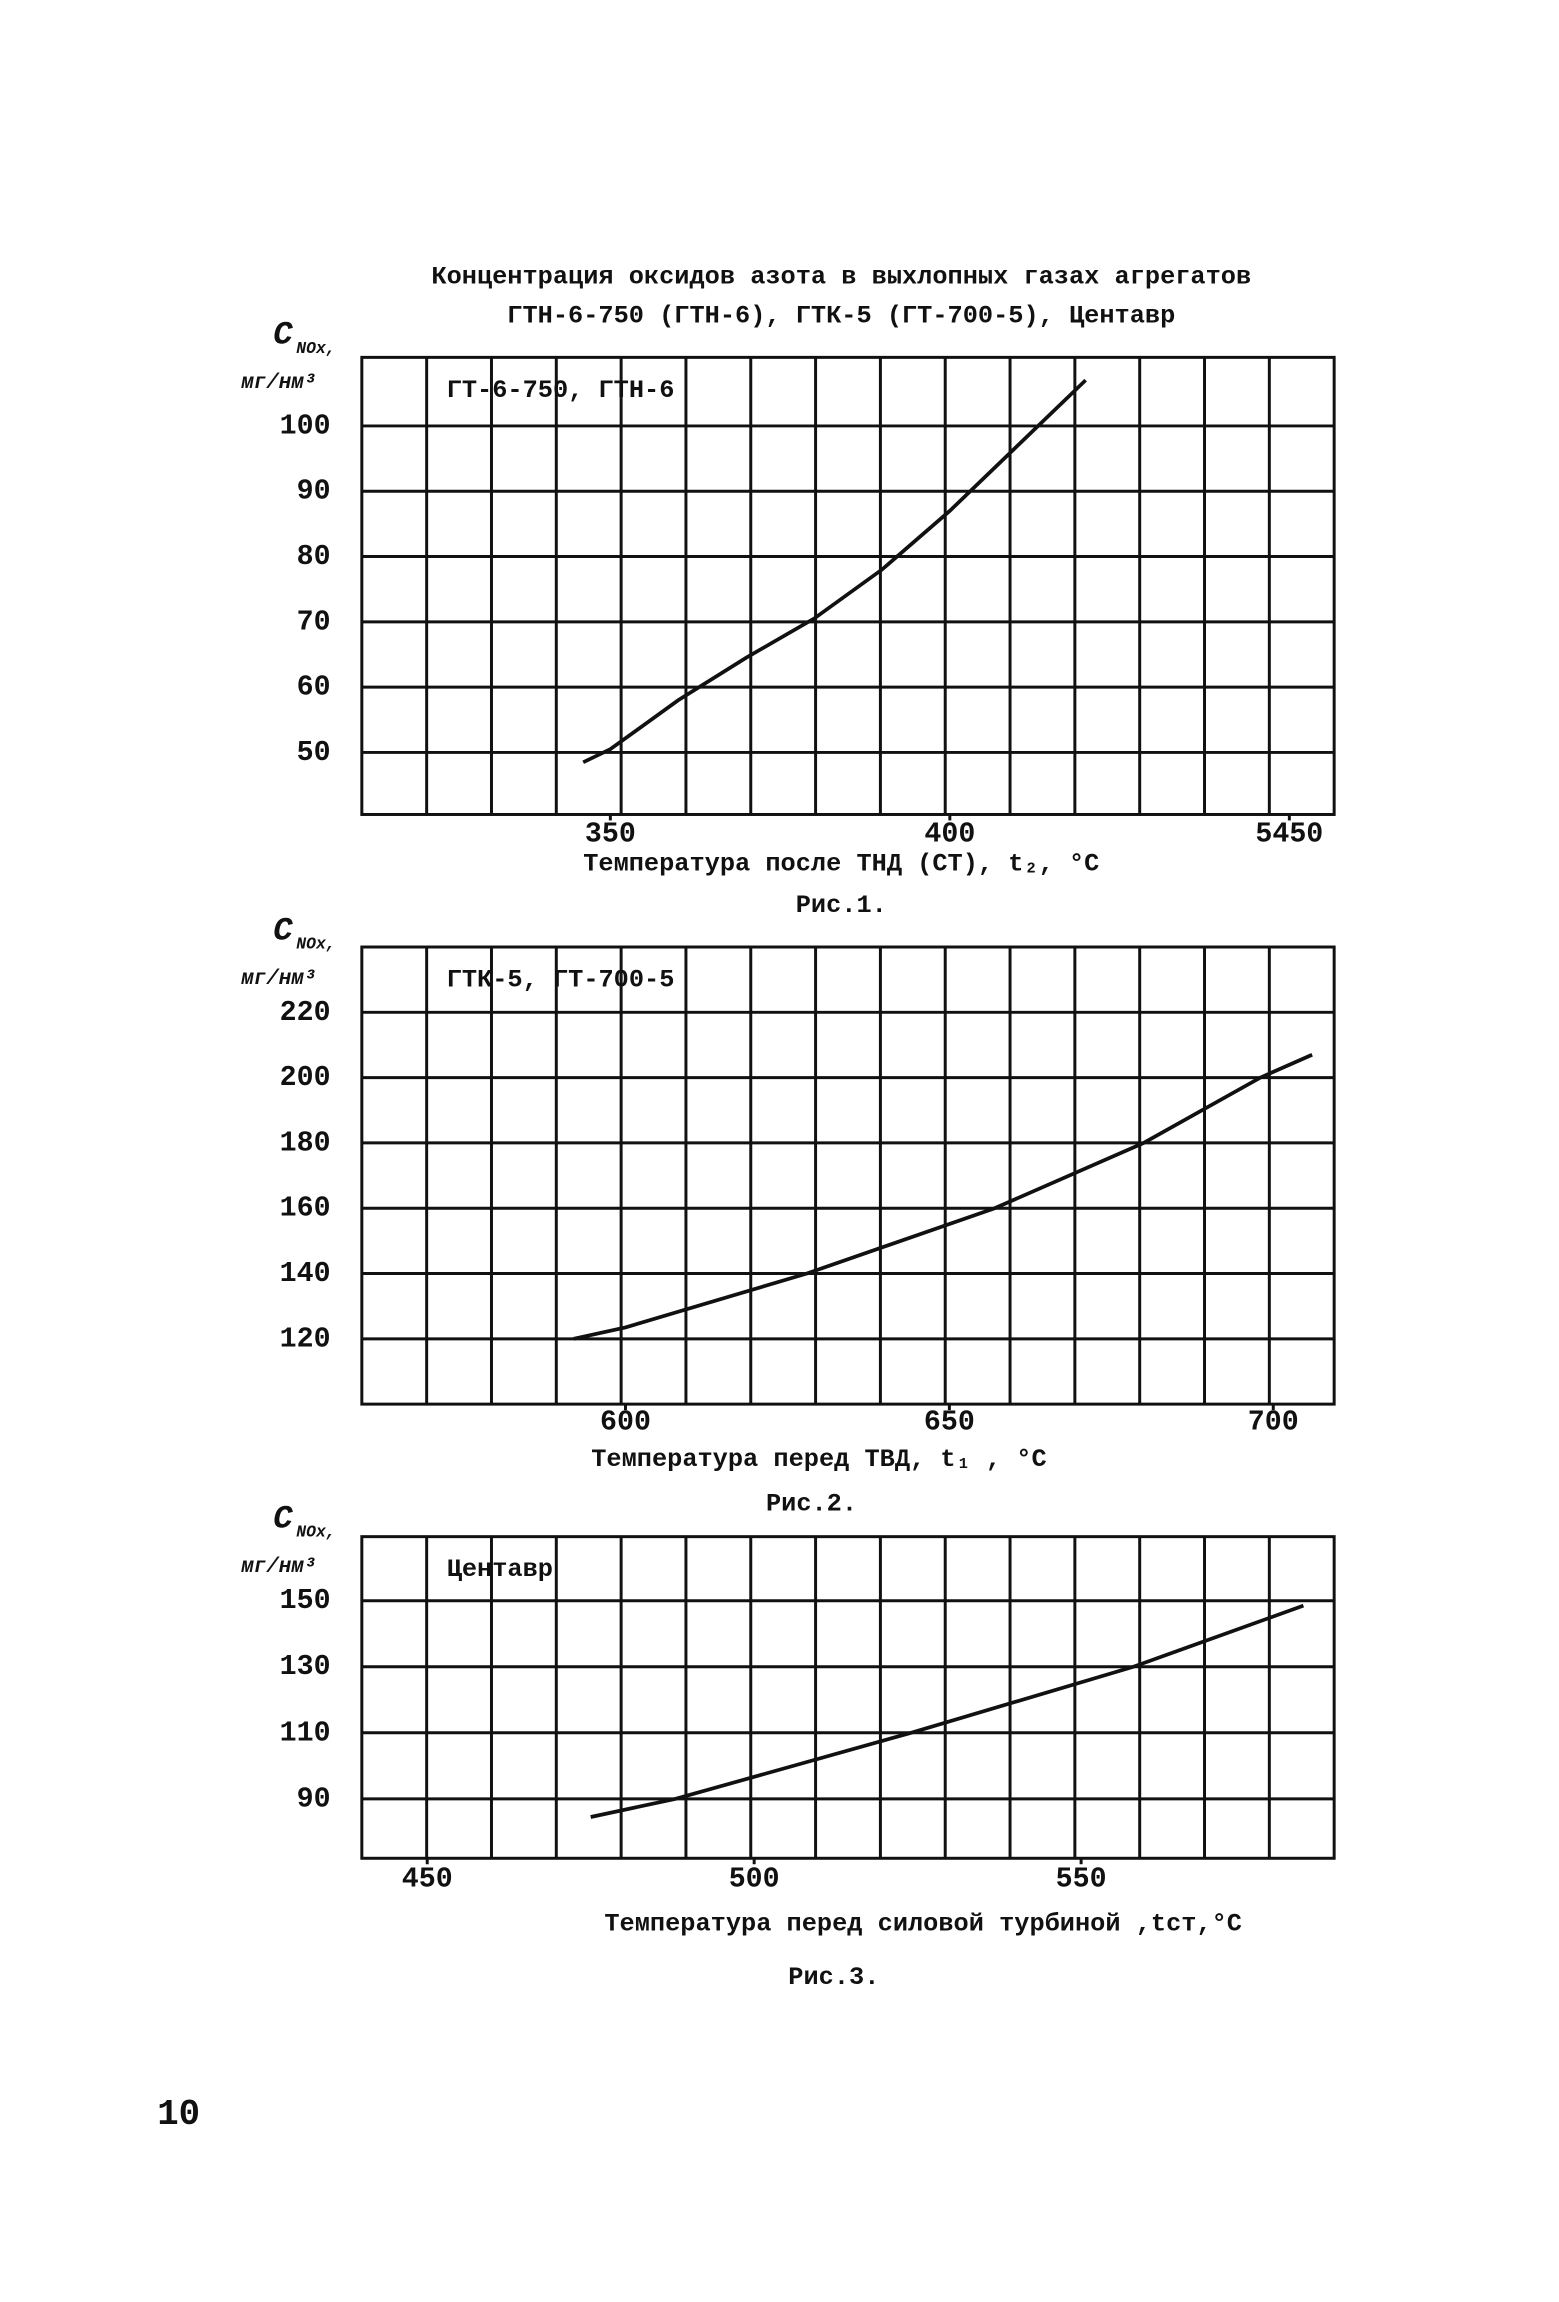  I want to click on y-tick-label: 180, so click(305, 1143).